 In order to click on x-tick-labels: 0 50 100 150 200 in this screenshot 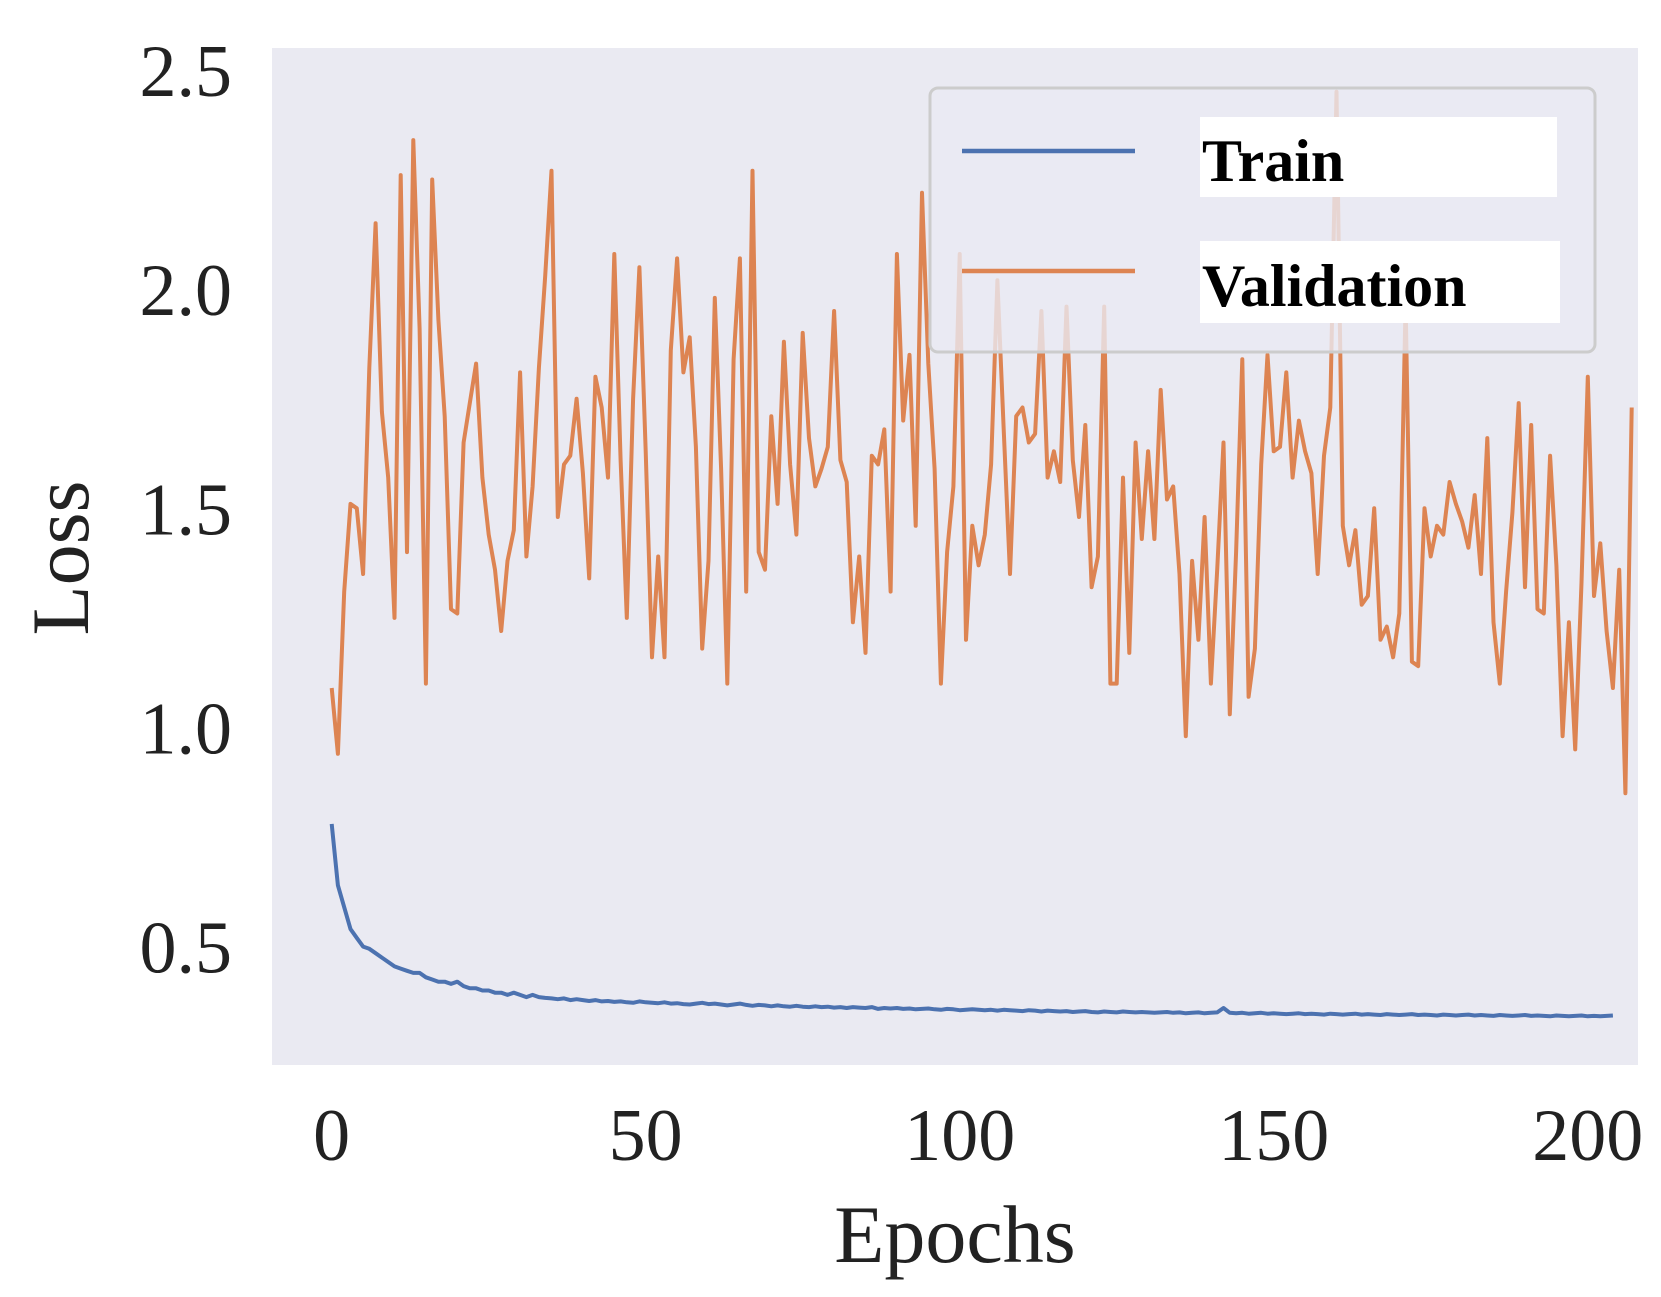, I will do `click(978, 1136)`.